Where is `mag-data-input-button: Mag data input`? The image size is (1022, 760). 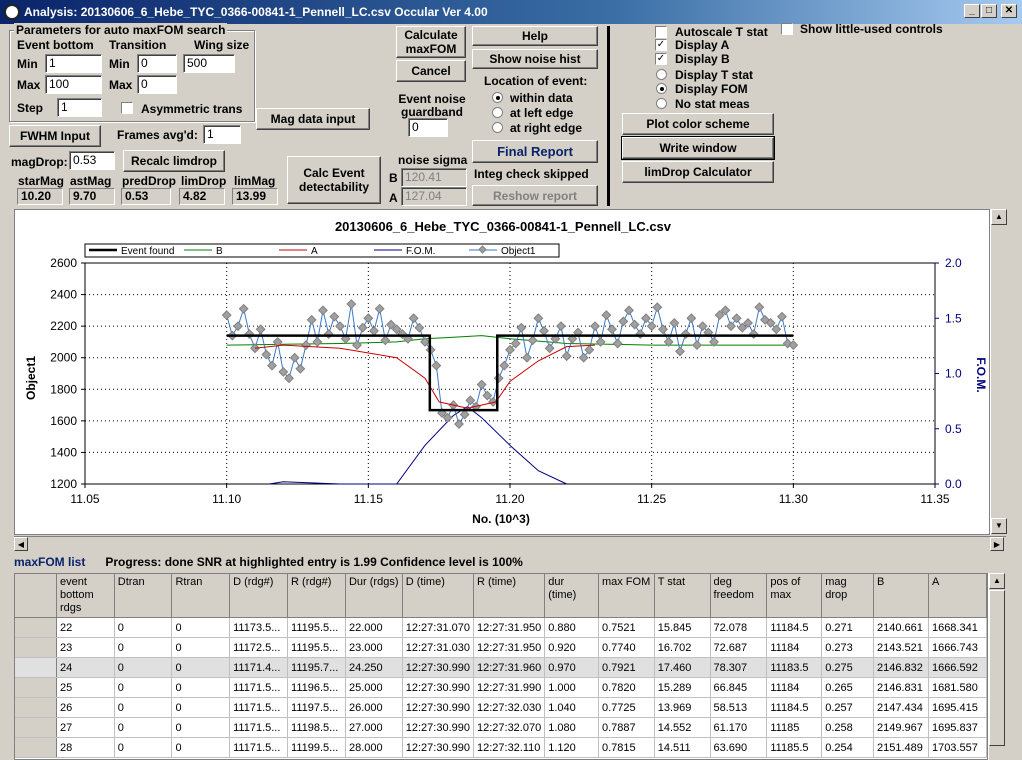 mag-data-input-button: Mag data input is located at coordinates (313, 119).